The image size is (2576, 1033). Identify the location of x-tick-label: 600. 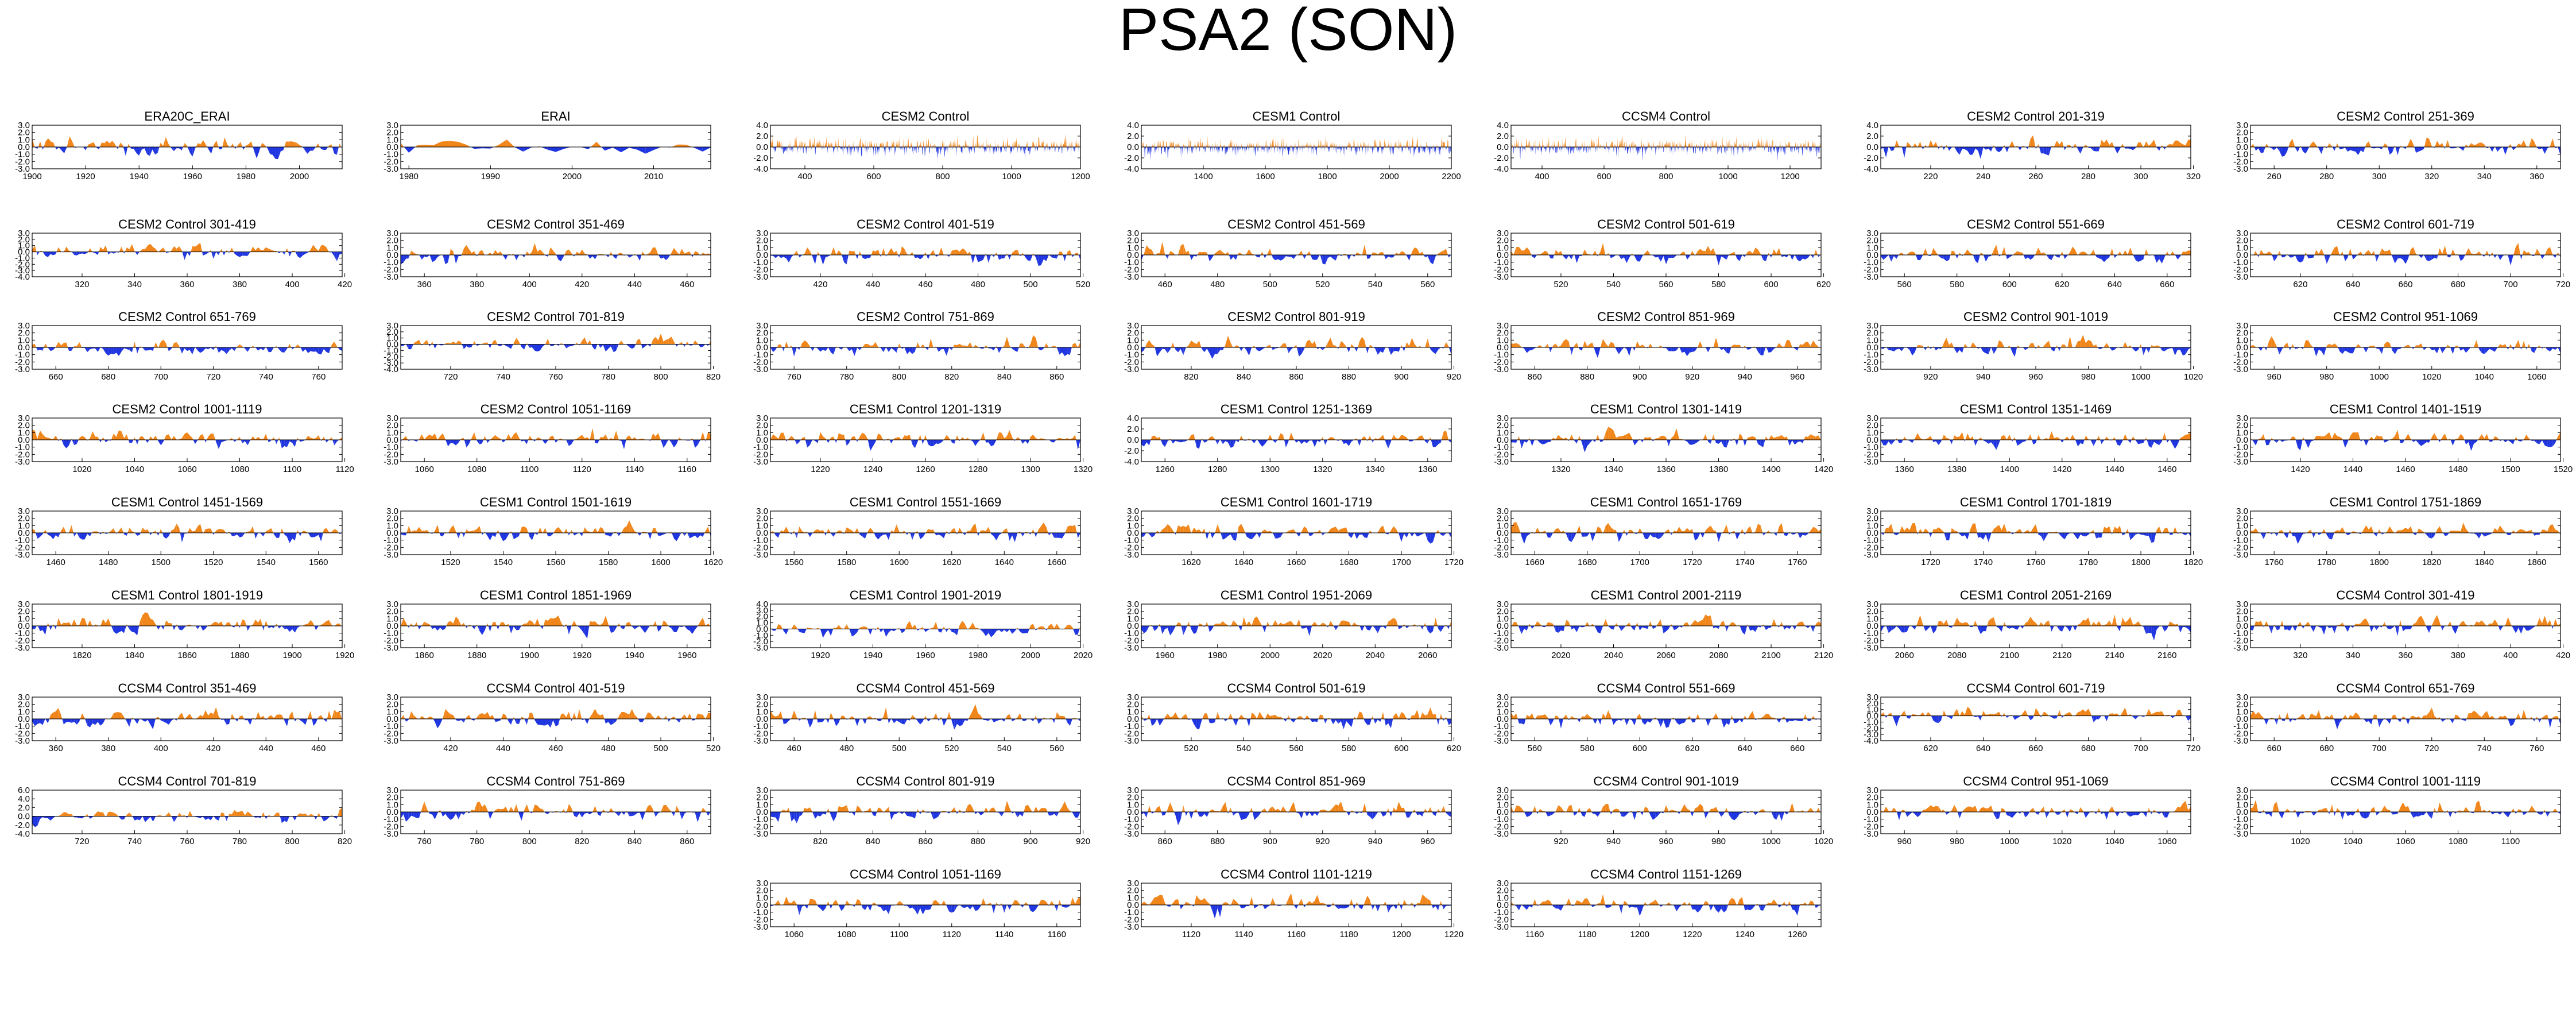
(873, 176).